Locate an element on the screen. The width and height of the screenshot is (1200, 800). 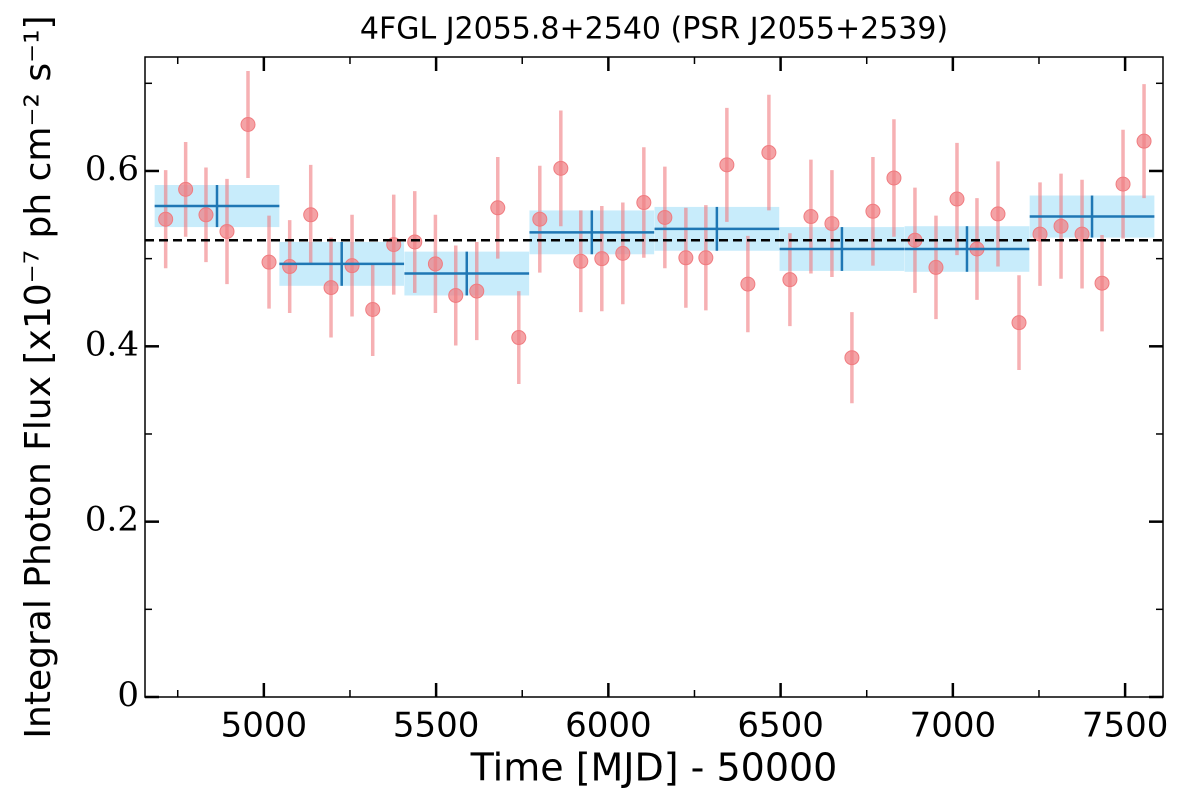
x-axis-label: Time [MJD] - 50000 is located at coordinates (654, 768).